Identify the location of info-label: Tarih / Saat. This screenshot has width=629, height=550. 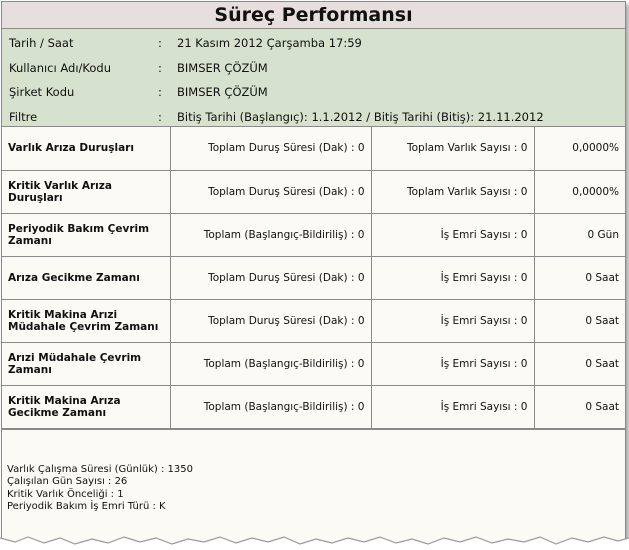
(41, 43).